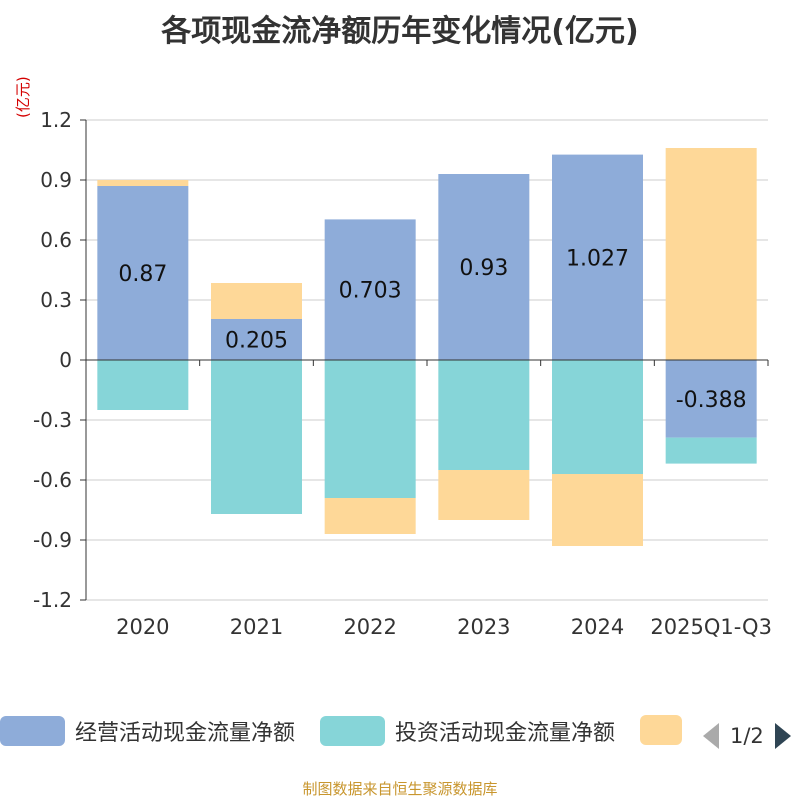 Image resolution: width=800 pixels, height=800 pixels. What do you see at coordinates (52, 420) in the screenshot?
I see `y-tick-label: -0.3` at bounding box center [52, 420].